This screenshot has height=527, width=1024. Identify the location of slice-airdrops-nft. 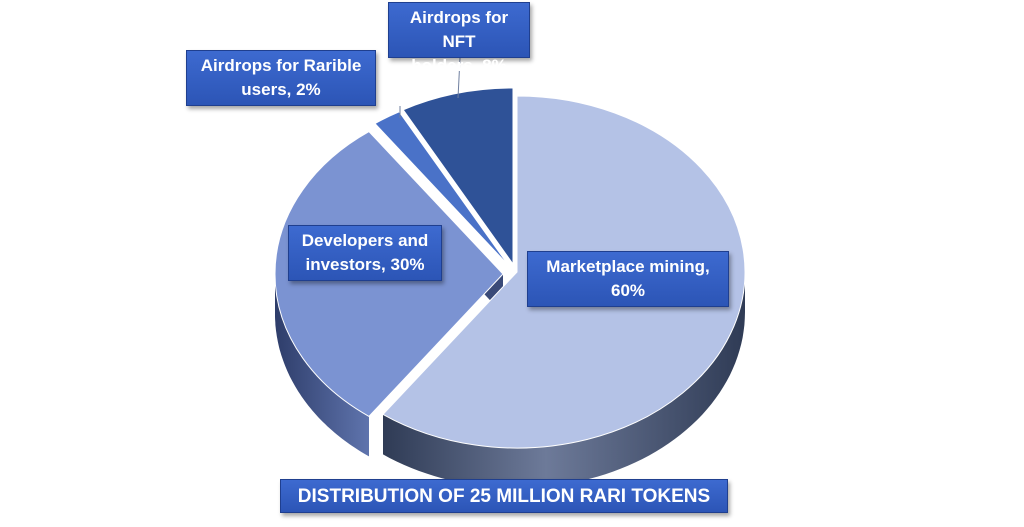
(458, 176).